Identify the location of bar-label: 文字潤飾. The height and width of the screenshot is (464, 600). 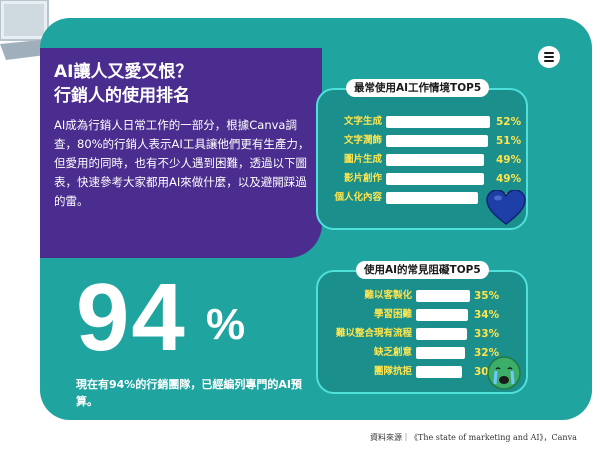
(362, 140).